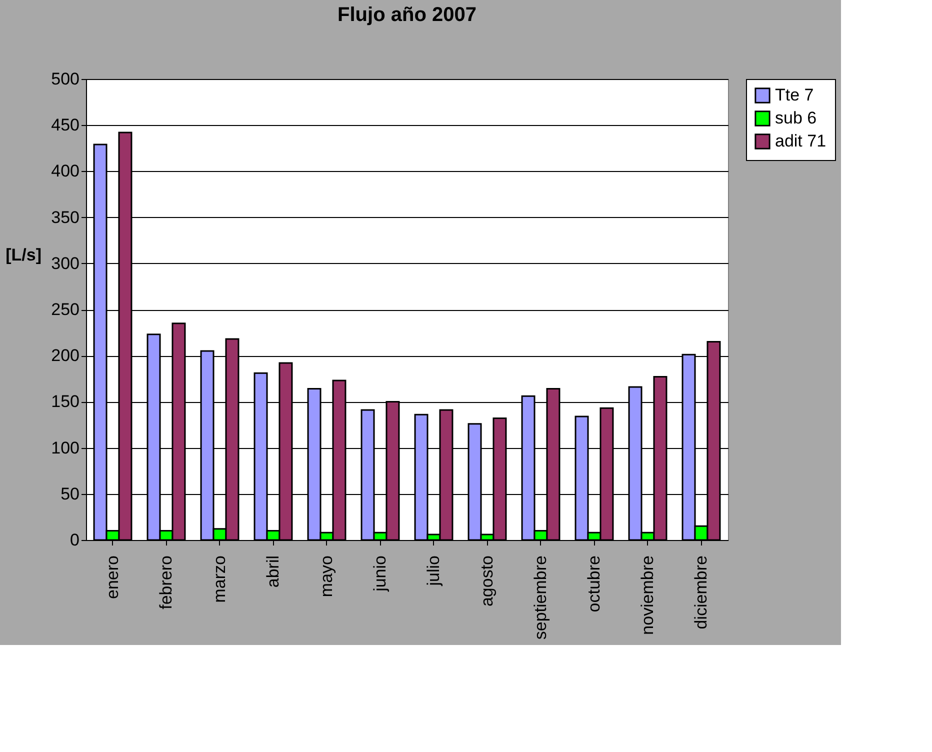 The image size is (932, 752). Describe the element at coordinates (65, 171) in the screenshot. I see `y-tick-label: 400` at that location.